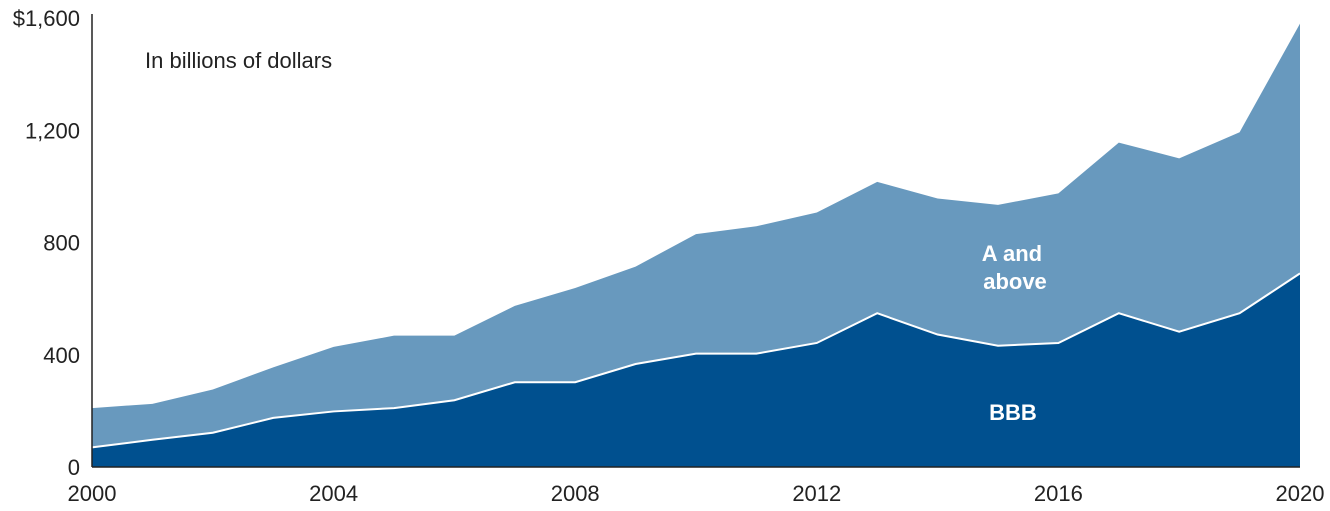 This screenshot has width=1330, height=511. What do you see at coordinates (696, 493) in the screenshot?
I see `x-tick-labels: 2000 2004 2008 2012 2016 2020` at bounding box center [696, 493].